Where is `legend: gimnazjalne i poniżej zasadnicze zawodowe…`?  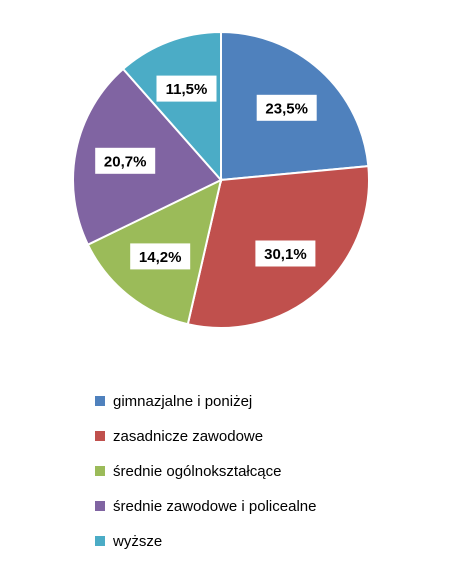
legend: gimnazjalne i poniżej zasadnicze zawodowe… is located at coordinates (205, 471).